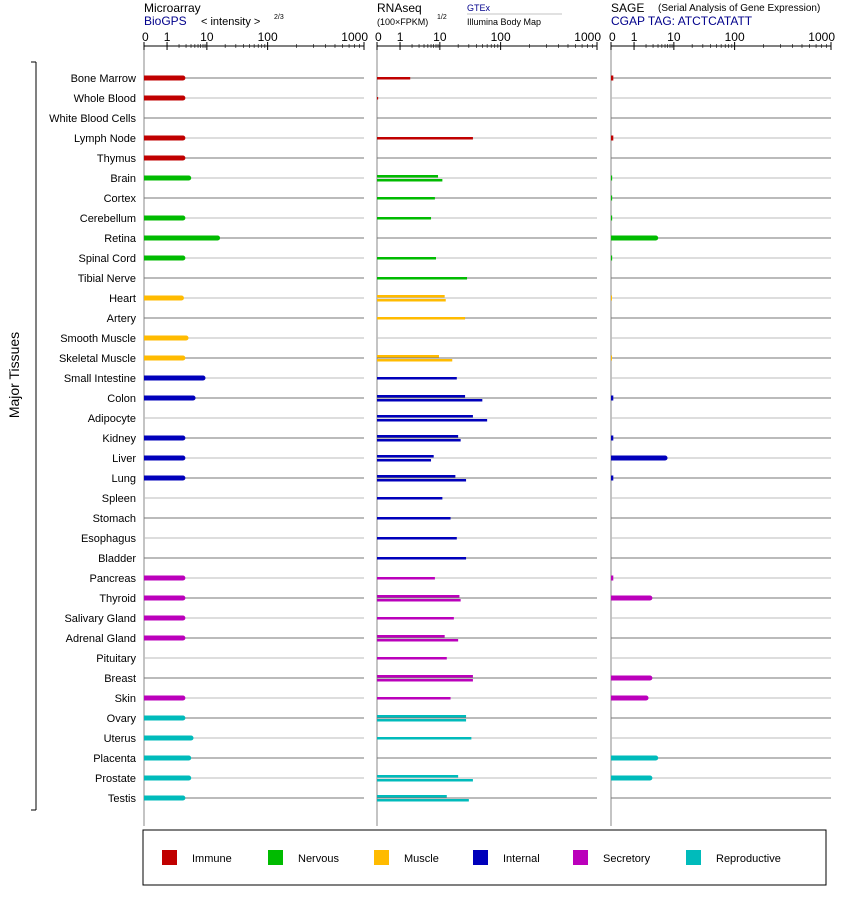 This screenshot has width=842, height=900. Describe the element at coordinates (117, 159) in the screenshot. I see `tissue-label: Thymus` at that location.